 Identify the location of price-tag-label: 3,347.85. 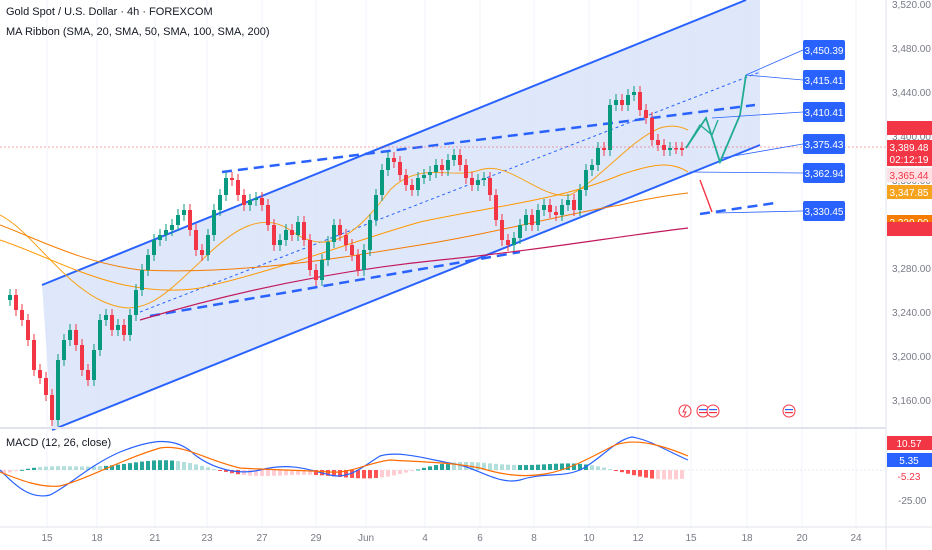
(909, 193).